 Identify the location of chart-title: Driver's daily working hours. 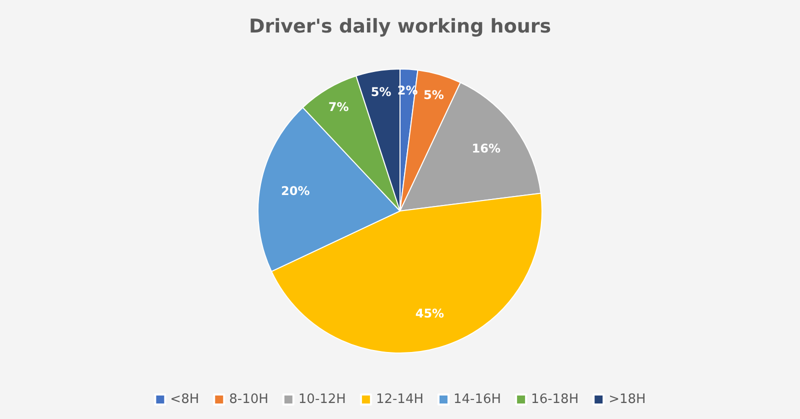
(400, 27).